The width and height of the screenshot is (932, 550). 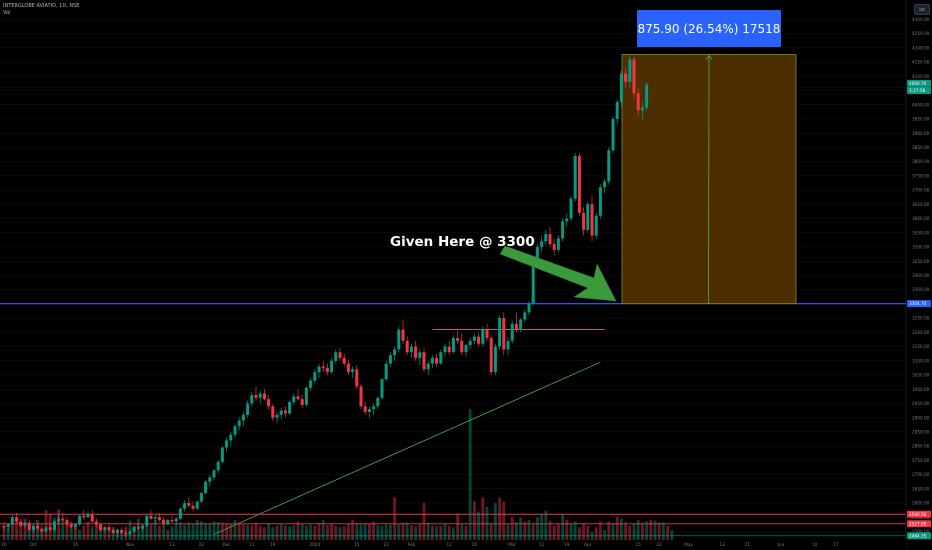 I want to click on price-range-measure: 875.90 (26.54%) 17518, so click(x=709, y=157).